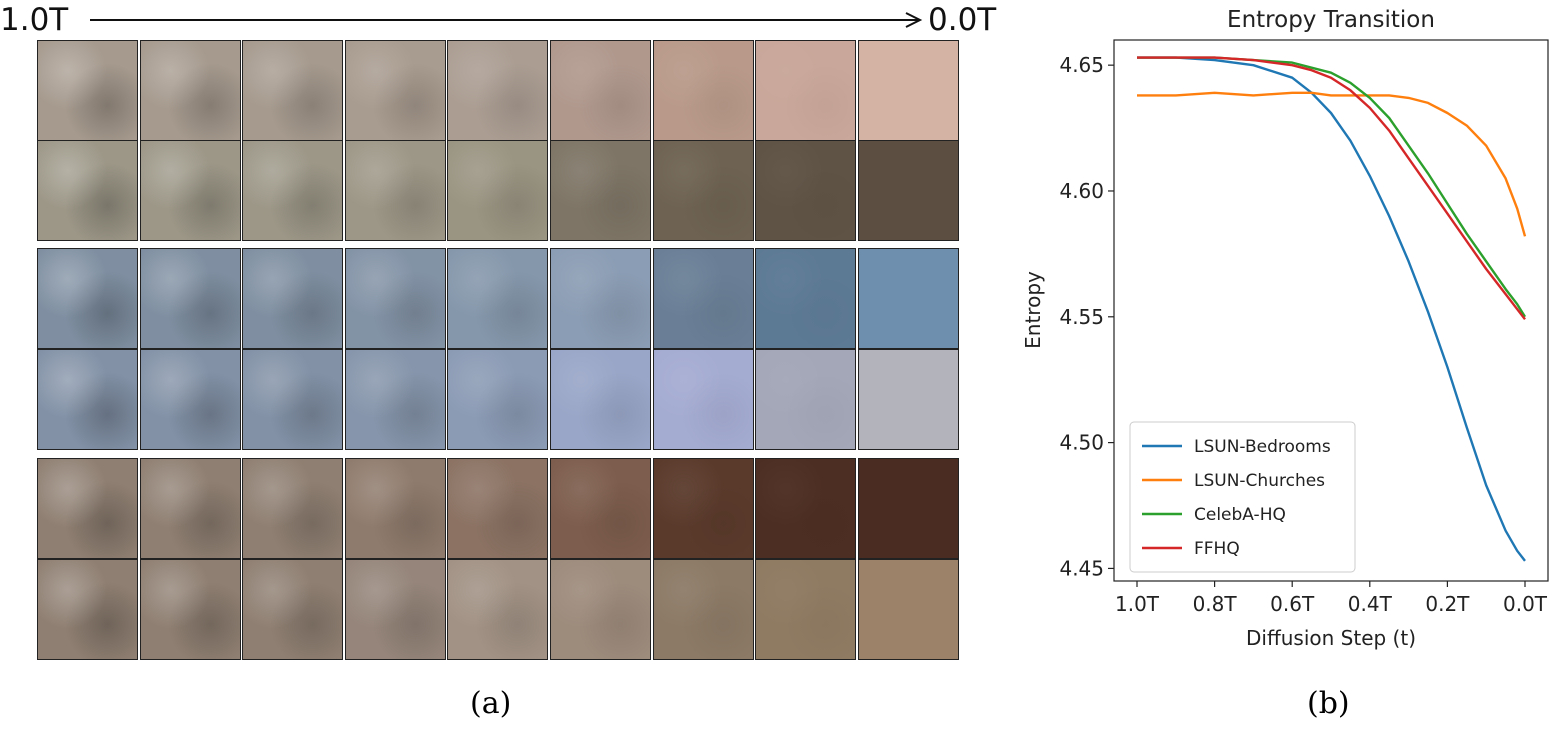  Describe the element at coordinates (1331, 598) in the screenshot. I see `x-axis: 1.0T 0.8T 0.6T 0.4T 0.2T 0.0T` at that location.